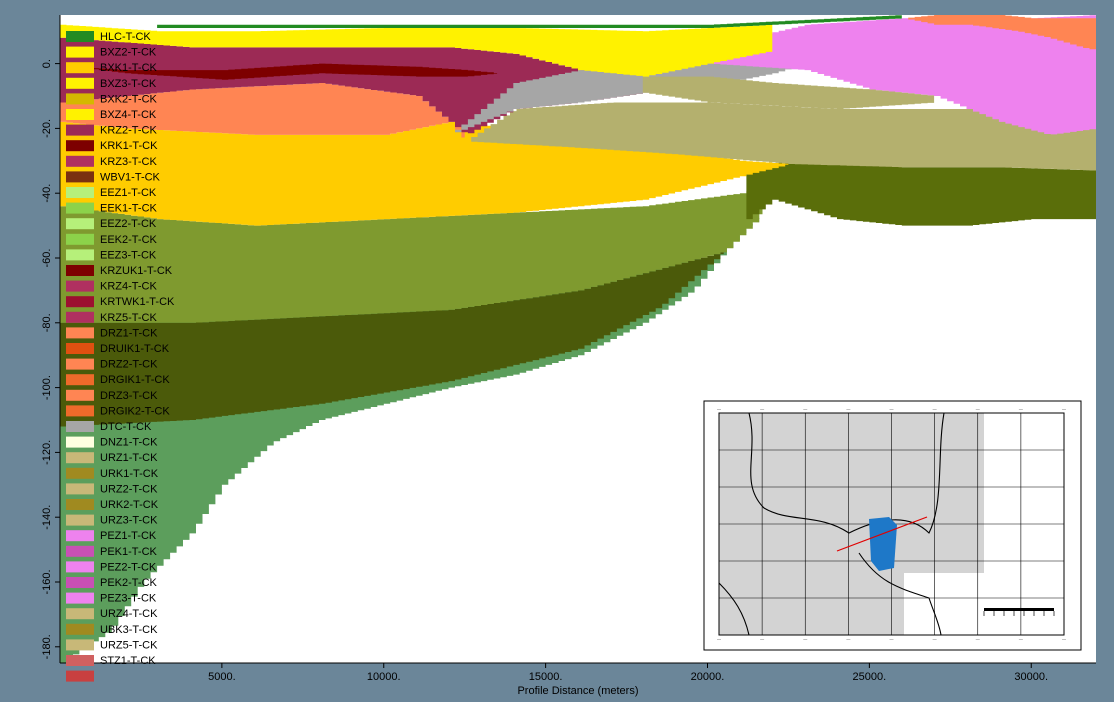  Describe the element at coordinates (47, 452) in the screenshot. I see `y-tick-label: -120.` at that location.